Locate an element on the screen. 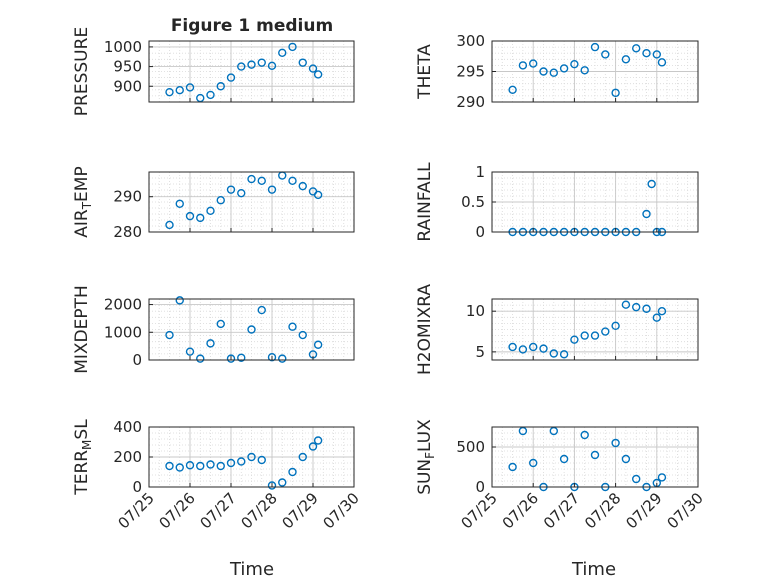 The image size is (778, 583). subplot-mixdepth: 0 1000 2000 MIXDEPTH is located at coordinates (213, 329).